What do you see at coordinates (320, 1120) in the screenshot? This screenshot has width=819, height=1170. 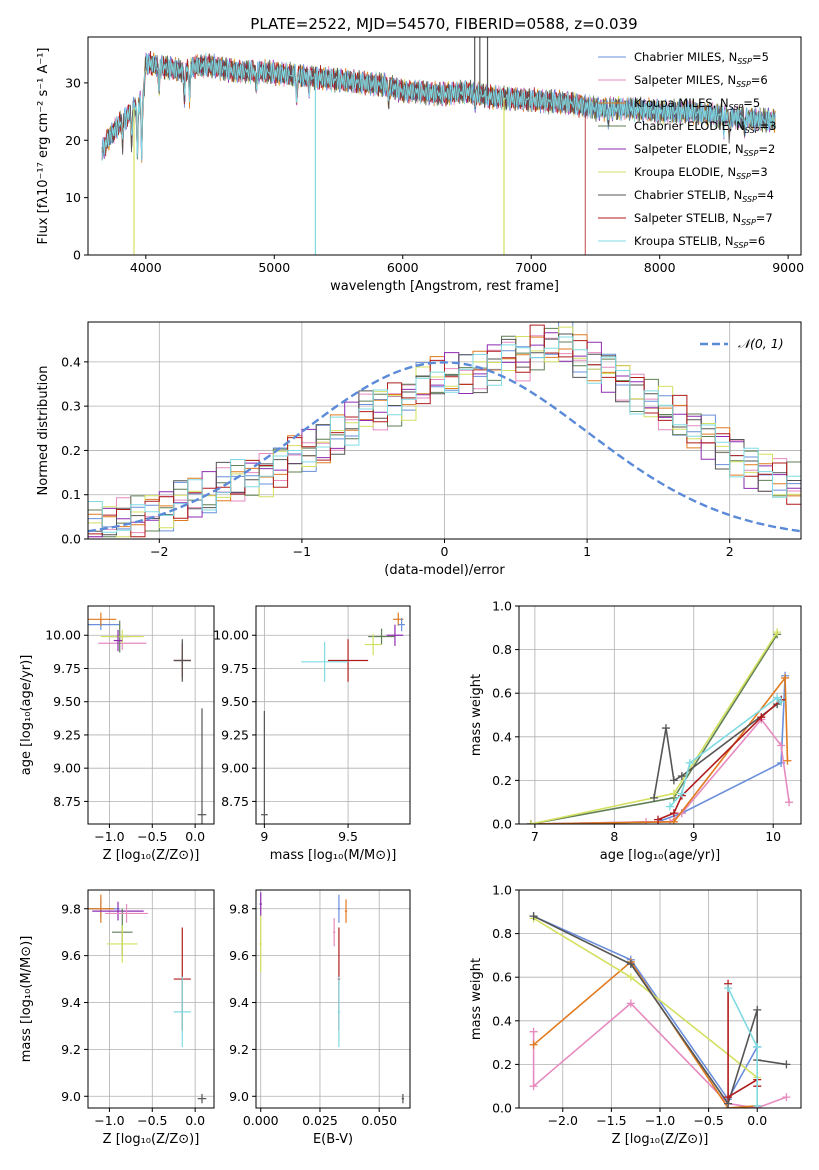 I see `x-tick-label: 0.025` at bounding box center [320, 1120].